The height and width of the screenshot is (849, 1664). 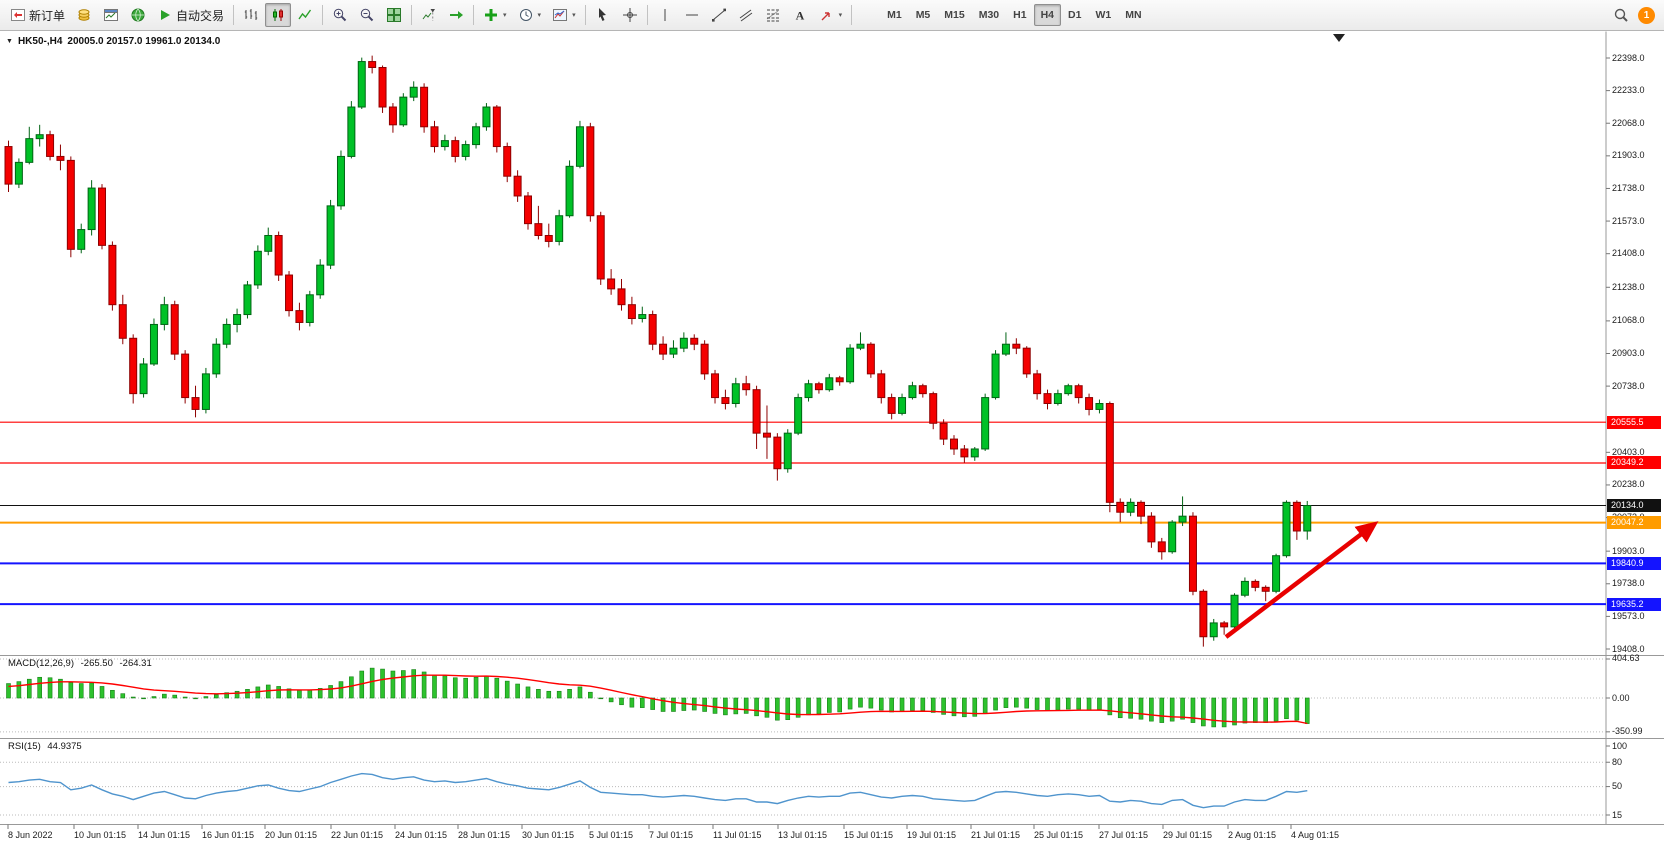 I want to click on horizontal-line-button, so click(x=692, y=15).